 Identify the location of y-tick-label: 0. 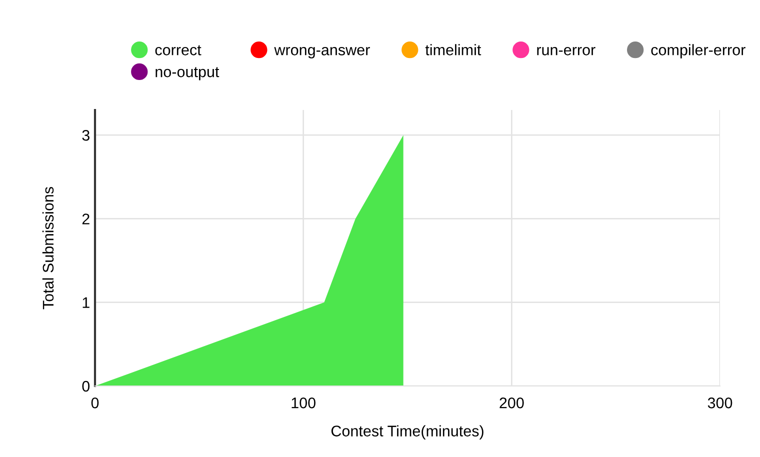
(86, 386).